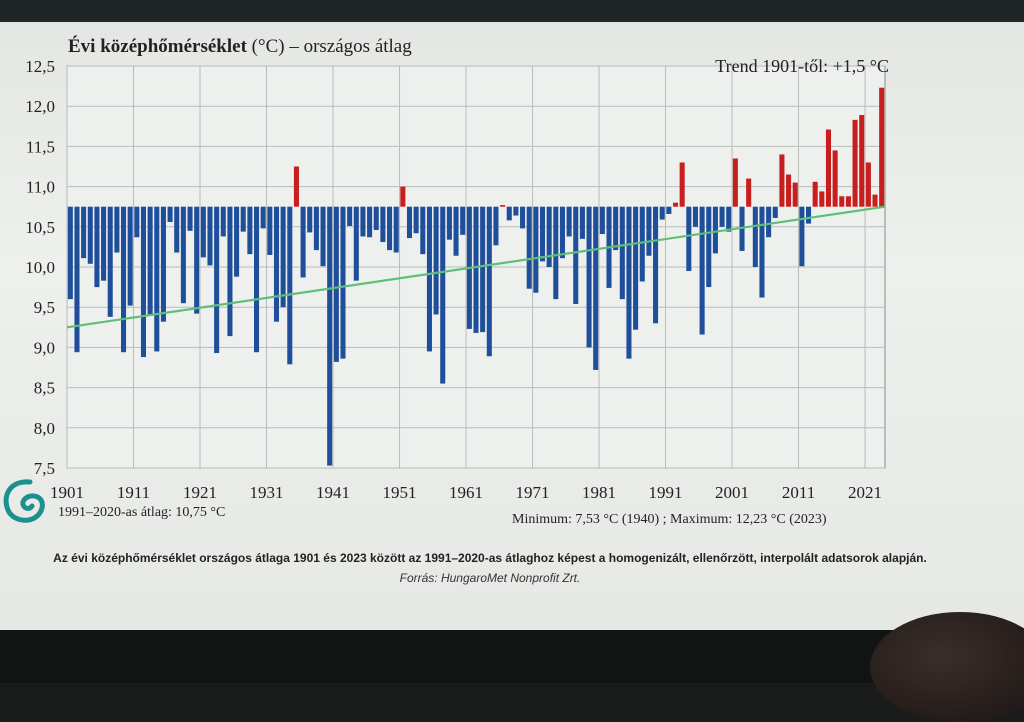 This screenshot has height=722, width=1024. I want to click on y-tick-label: 12,5, so click(40, 66).